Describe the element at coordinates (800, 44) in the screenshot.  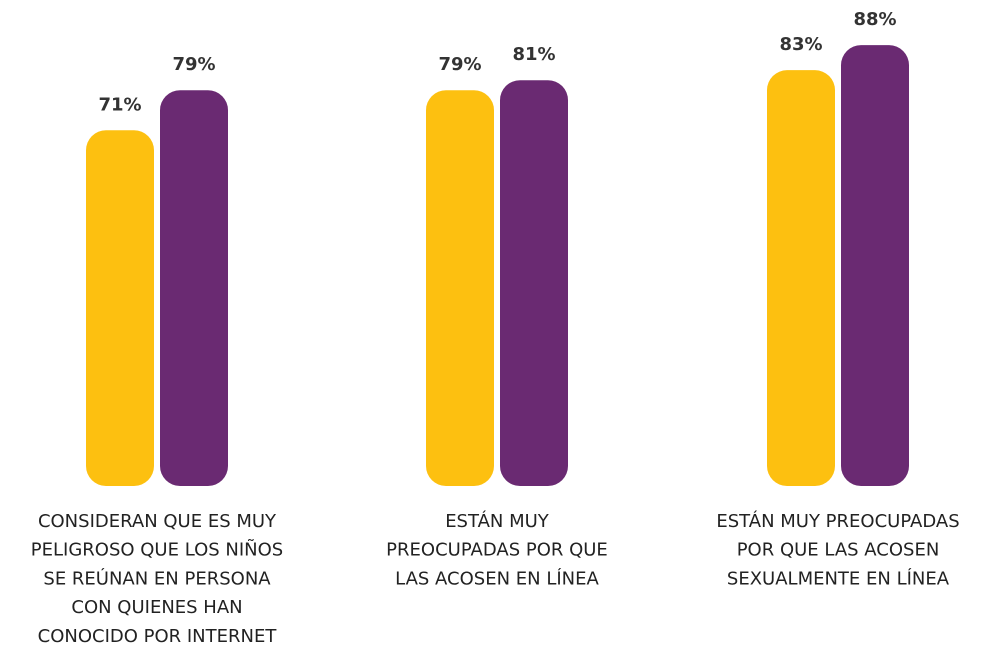
I see `value-label: 83%` at that location.